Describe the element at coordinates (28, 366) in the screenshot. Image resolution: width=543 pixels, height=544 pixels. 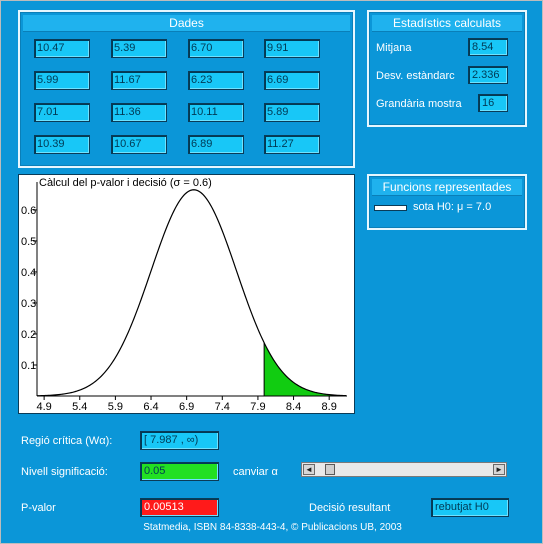
I see `y-tick-label: 0.1` at that location.